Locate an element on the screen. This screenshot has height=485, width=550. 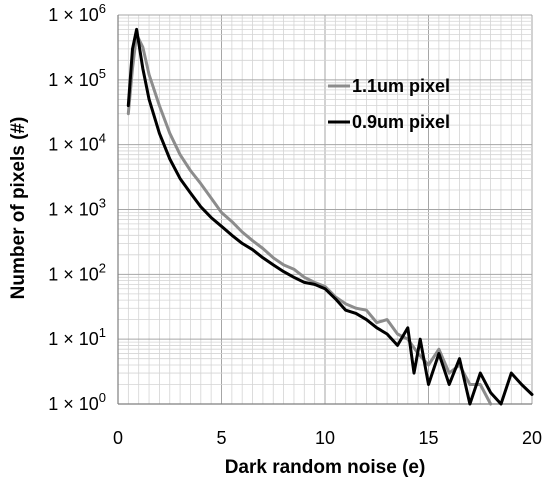
y-tick-label: 1 × 10⁶ is located at coordinates (77, 13).